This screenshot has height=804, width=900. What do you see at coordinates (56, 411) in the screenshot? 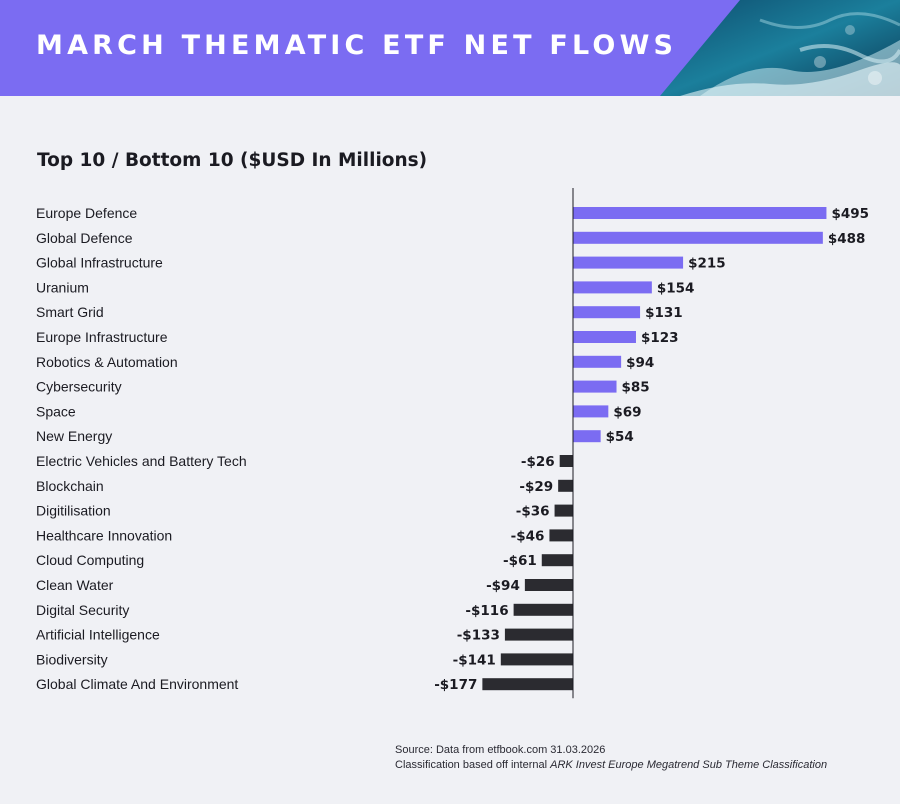
I see `category-label: Space` at bounding box center [56, 411].